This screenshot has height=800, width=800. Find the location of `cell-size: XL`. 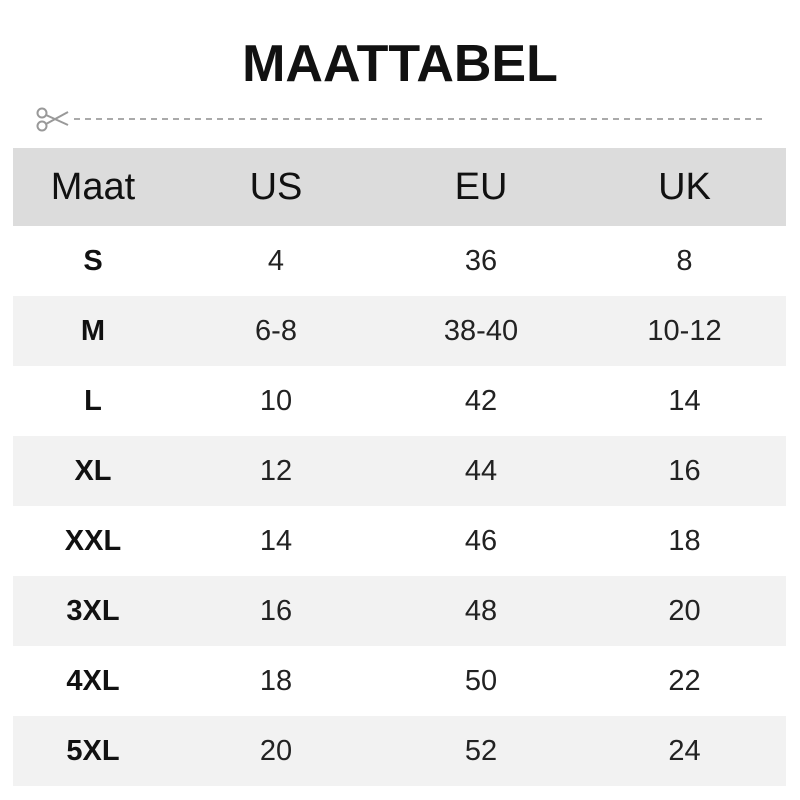

cell-size: XL is located at coordinates (93, 470).